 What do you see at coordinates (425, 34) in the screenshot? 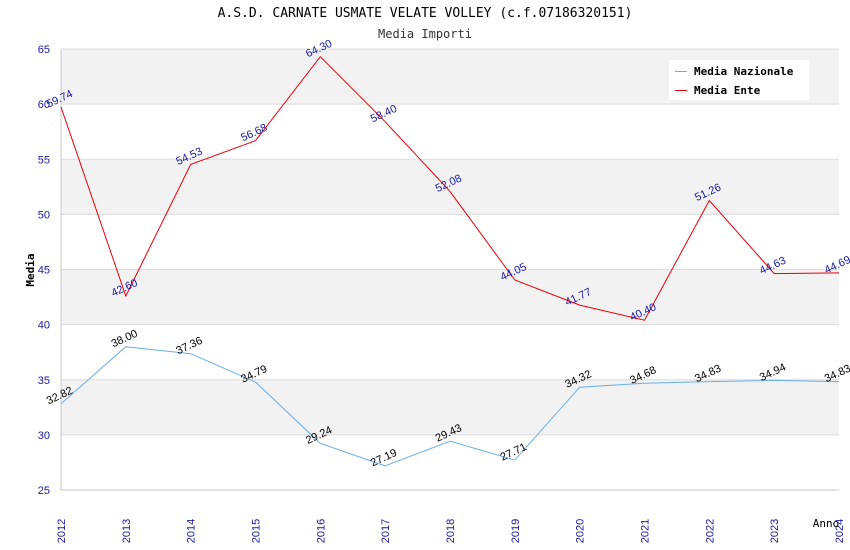
I see `chart-subtitle: Media Importi` at bounding box center [425, 34].